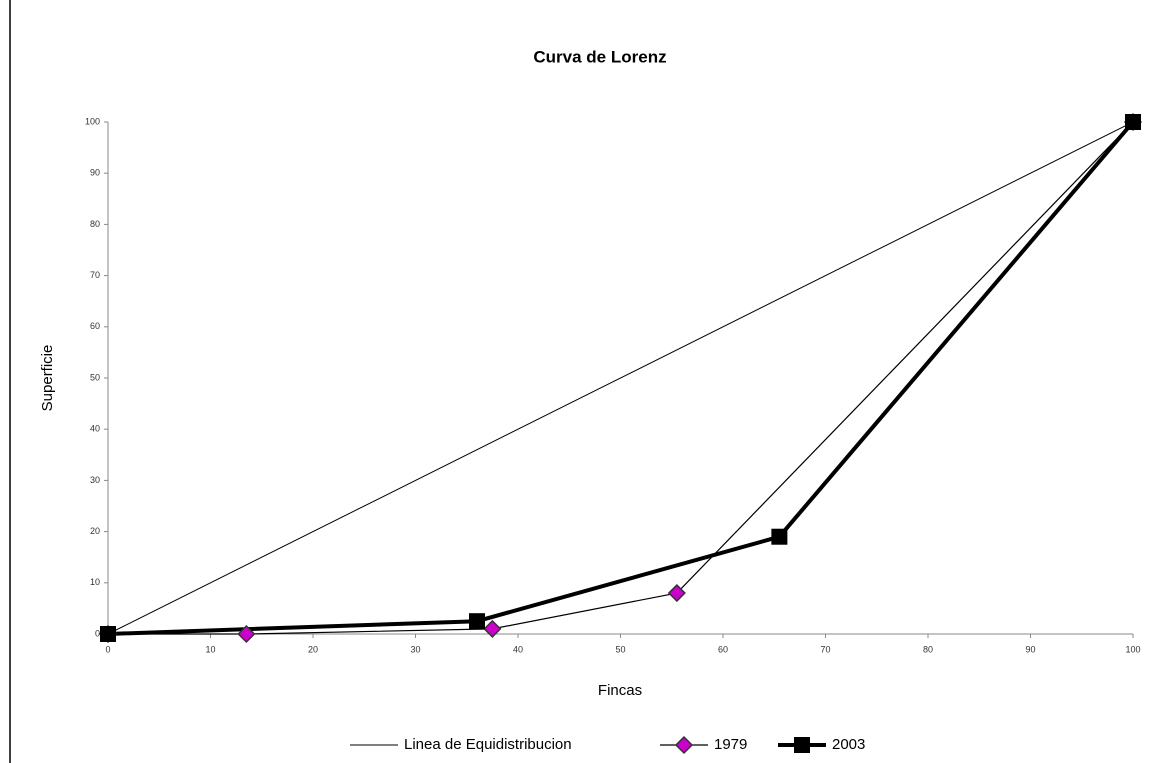 Image resolution: width=1153 pixels, height=763 pixels. What do you see at coordinates (107, 649) in the screenshot?
I see `x-tick-label: 0` at bounding box center [107, 649].